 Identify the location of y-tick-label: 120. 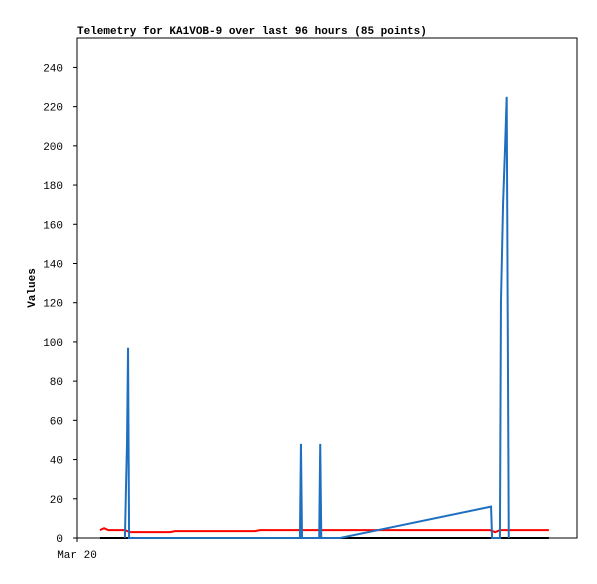
(53, 305).